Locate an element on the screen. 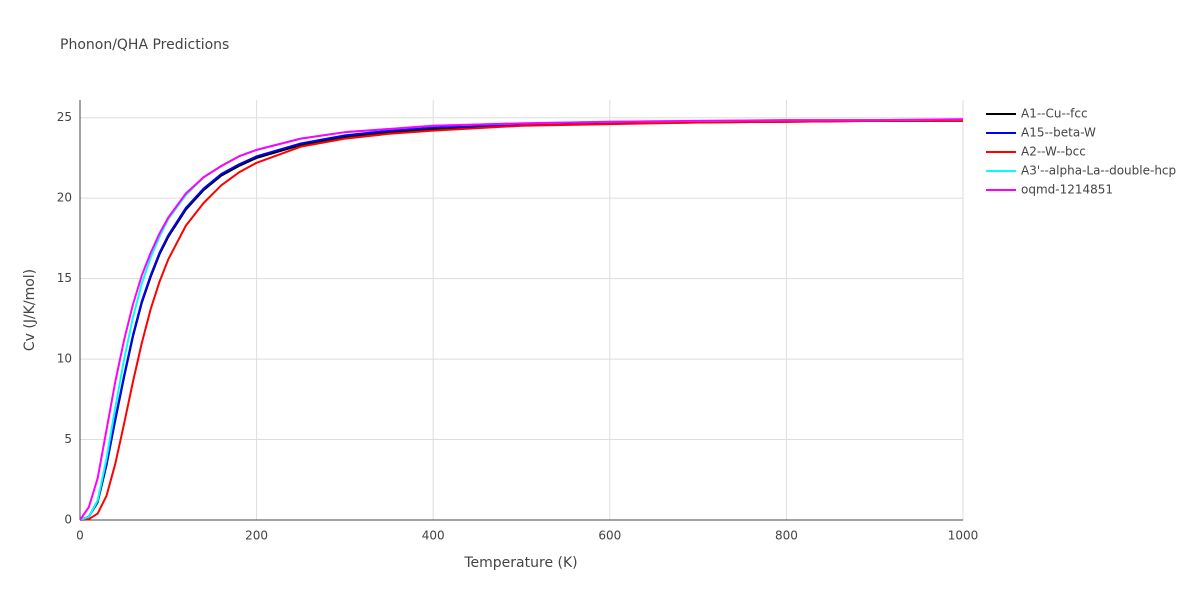 The height and width of the screenshot is (600, 1200). legend-label: A3'--alpha-La--double-hcp is located at coordinates (1098, 171).